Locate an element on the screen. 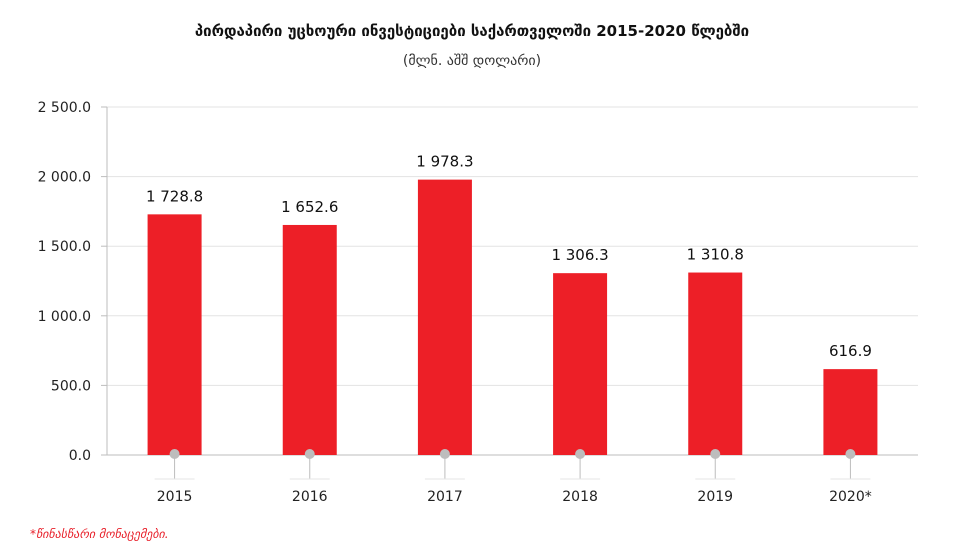 This screenshot has width=970, height=555. x-tick-label: 2018 is located at coordinates (580, 497).